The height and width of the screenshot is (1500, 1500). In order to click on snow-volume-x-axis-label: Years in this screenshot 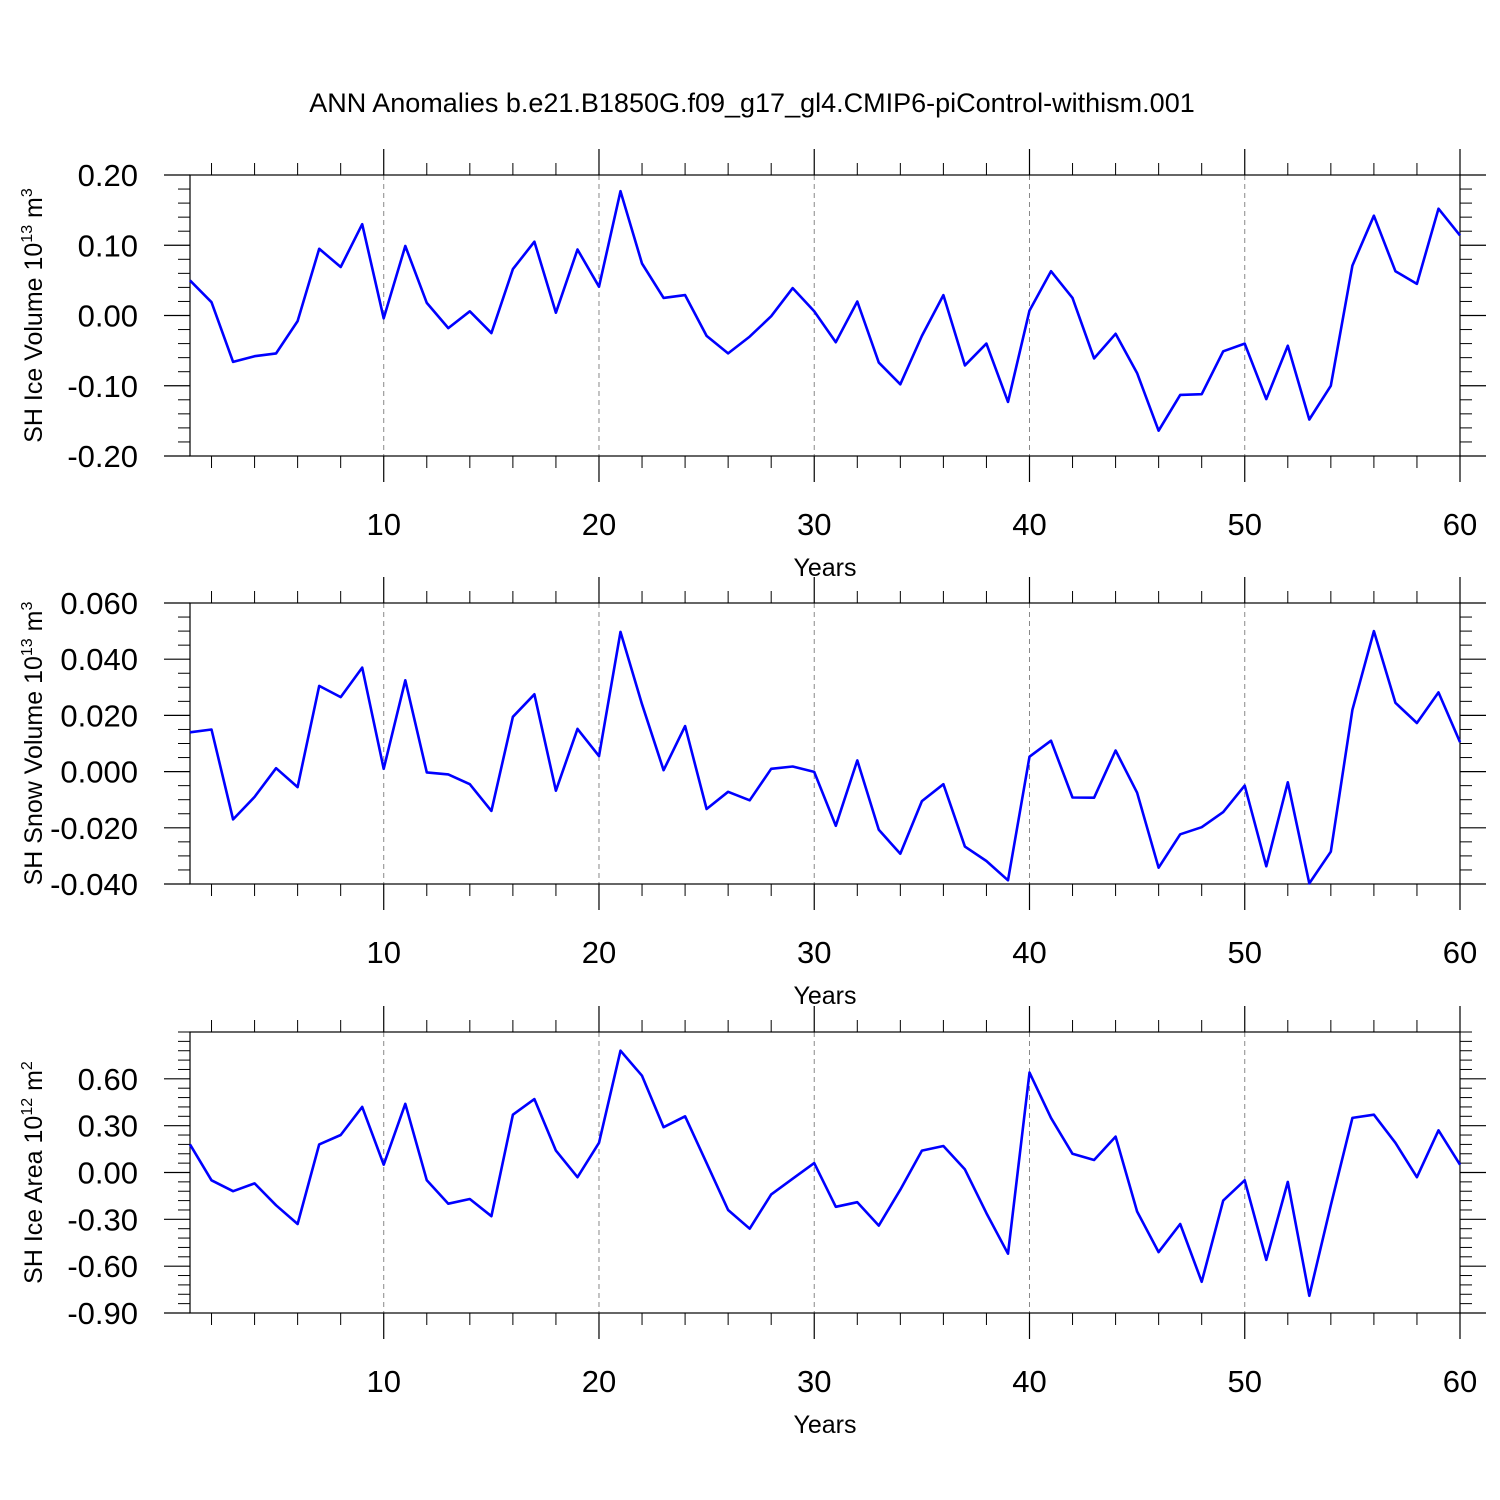, I will do `click(824, 996)`.